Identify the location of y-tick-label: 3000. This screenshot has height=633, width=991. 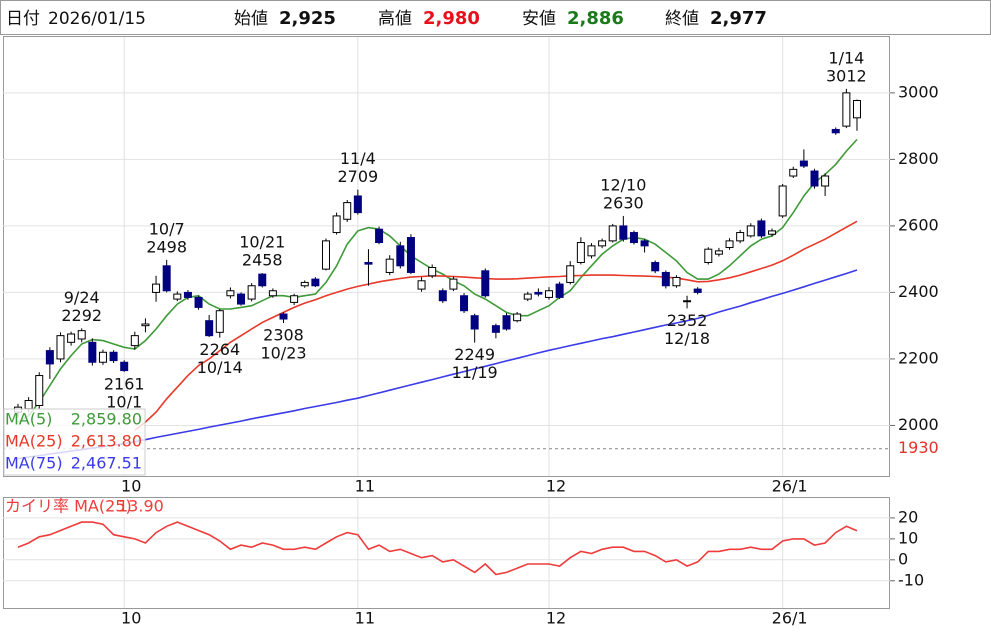
(918, 91).